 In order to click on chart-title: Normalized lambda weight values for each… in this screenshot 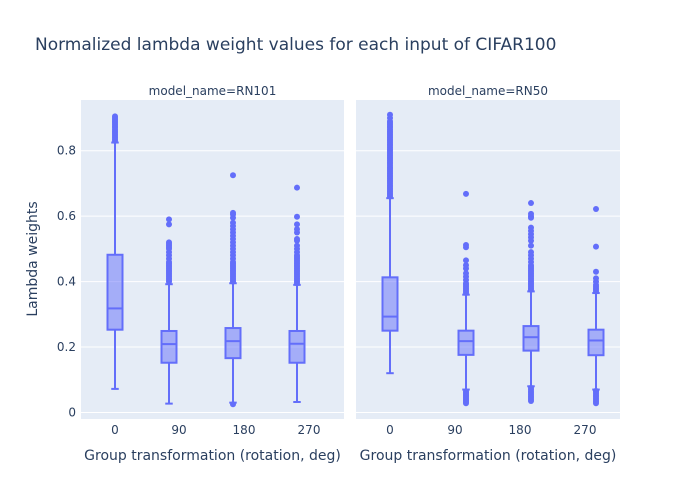, I will do `click(295, 45)`.